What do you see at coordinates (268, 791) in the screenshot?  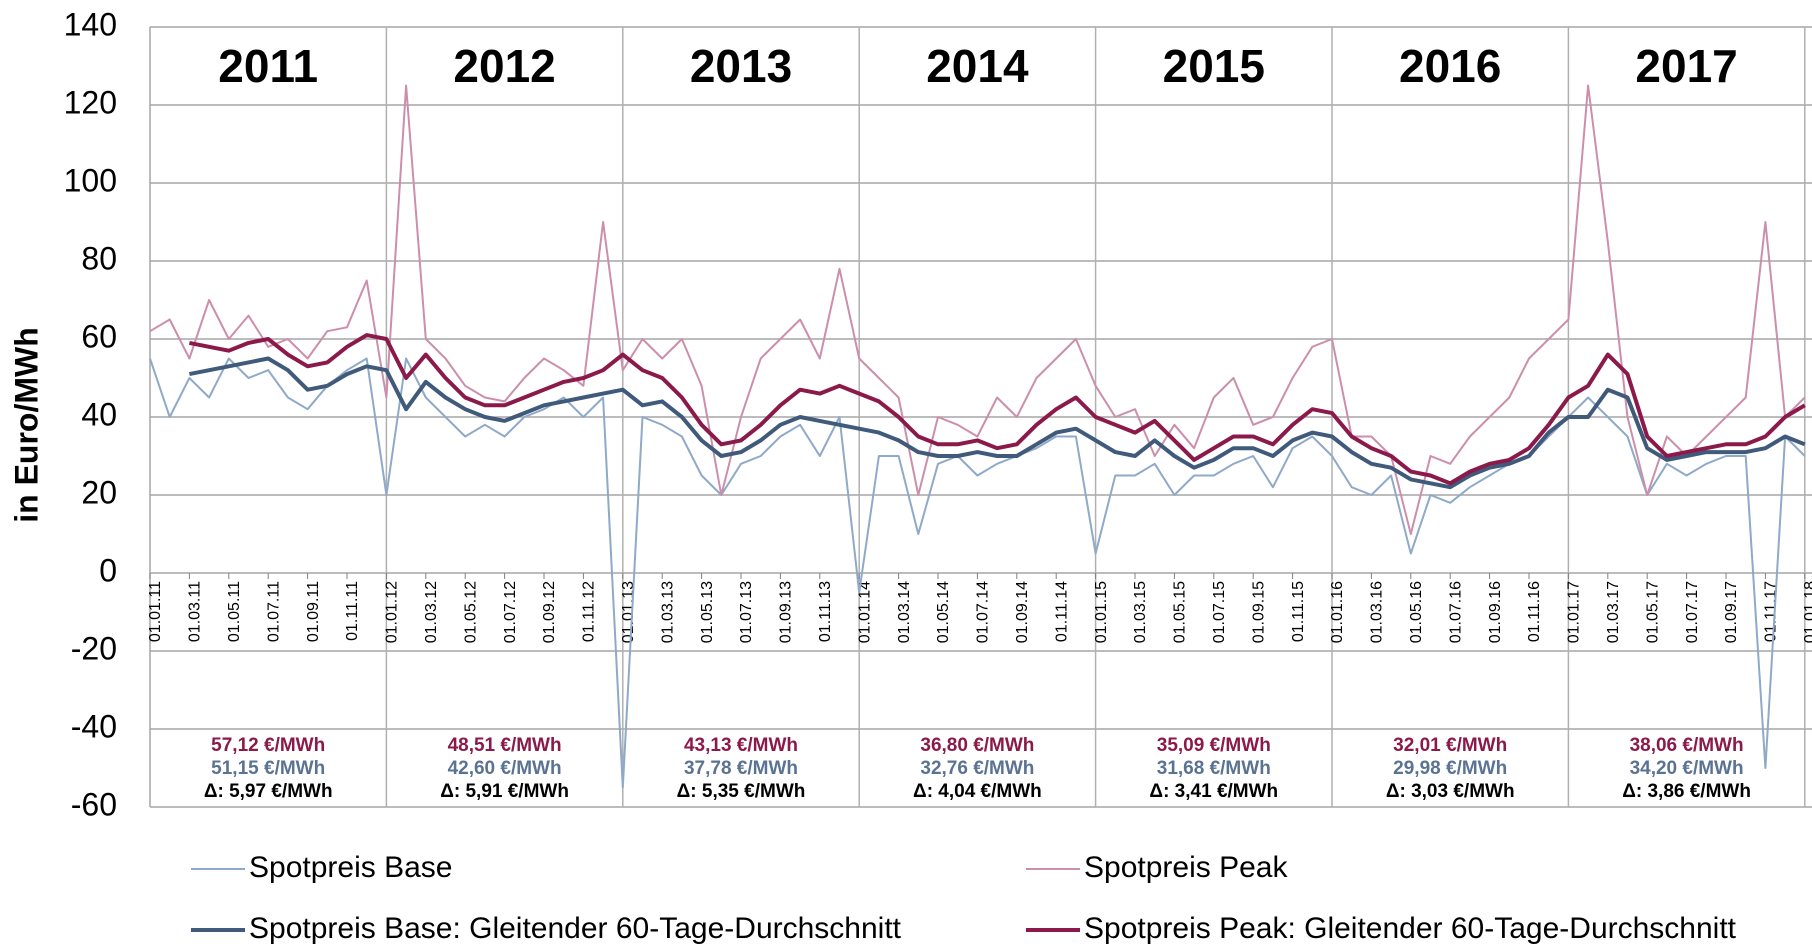 I see `delta: Δ: 5,97 €/MWh` at bounding box center [268, 791].